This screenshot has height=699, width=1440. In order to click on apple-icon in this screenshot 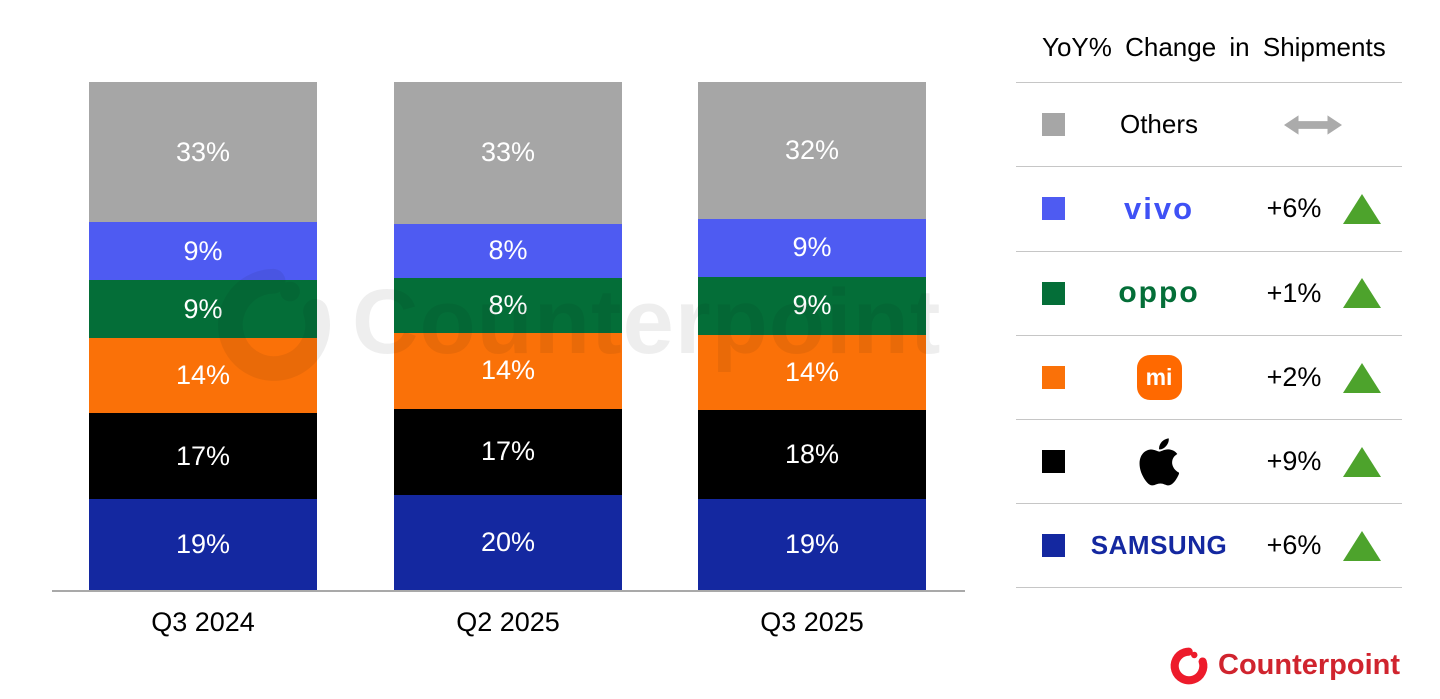, I will do `click(1159, 462)`.